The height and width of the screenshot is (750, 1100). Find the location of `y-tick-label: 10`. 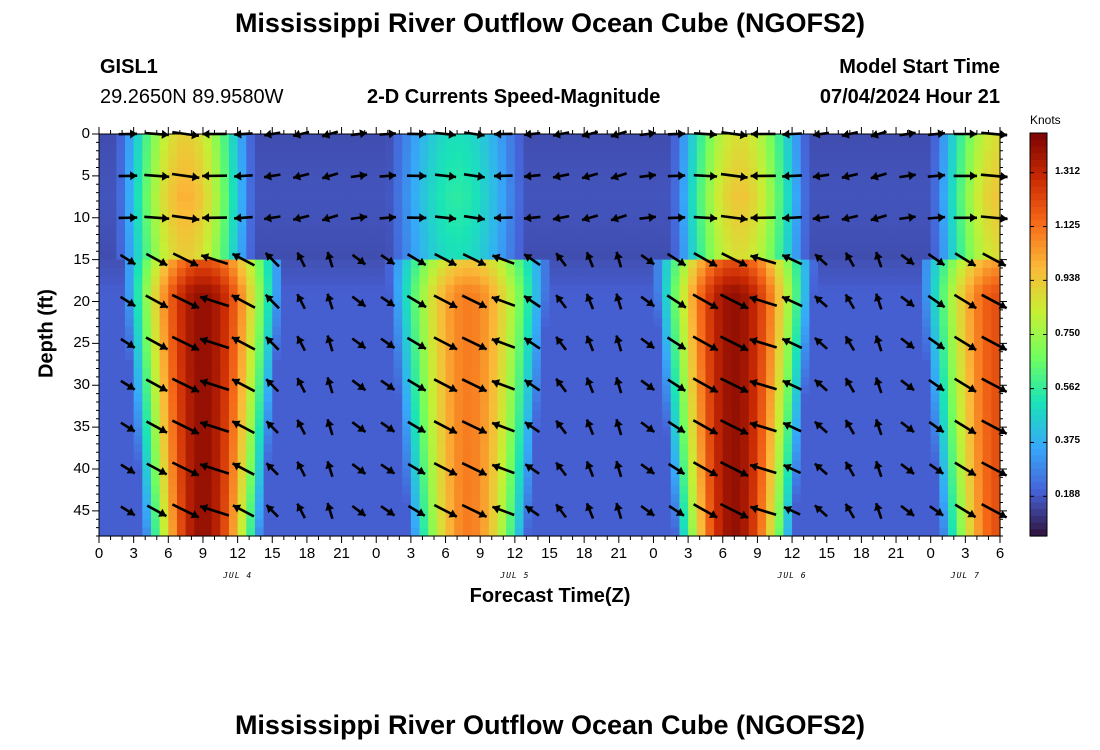

y-tick-label: 10 is located at coordinates (81, 217).